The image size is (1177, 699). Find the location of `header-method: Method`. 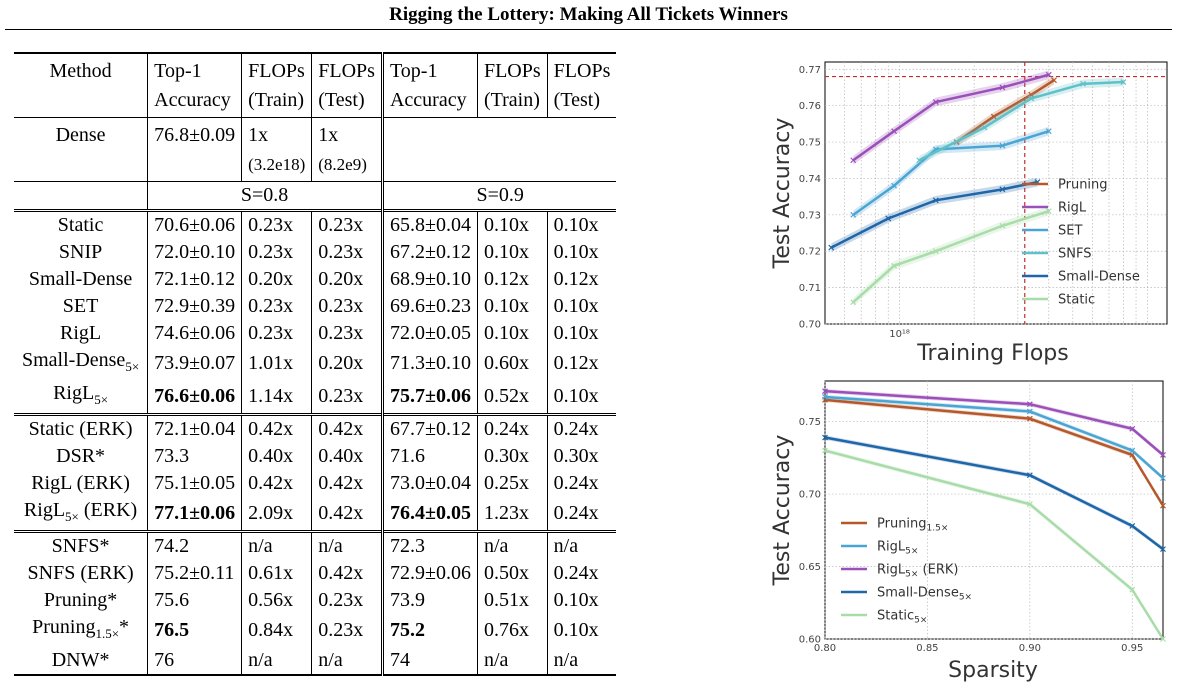

header-method: Method is located at coordinates (81, 85).